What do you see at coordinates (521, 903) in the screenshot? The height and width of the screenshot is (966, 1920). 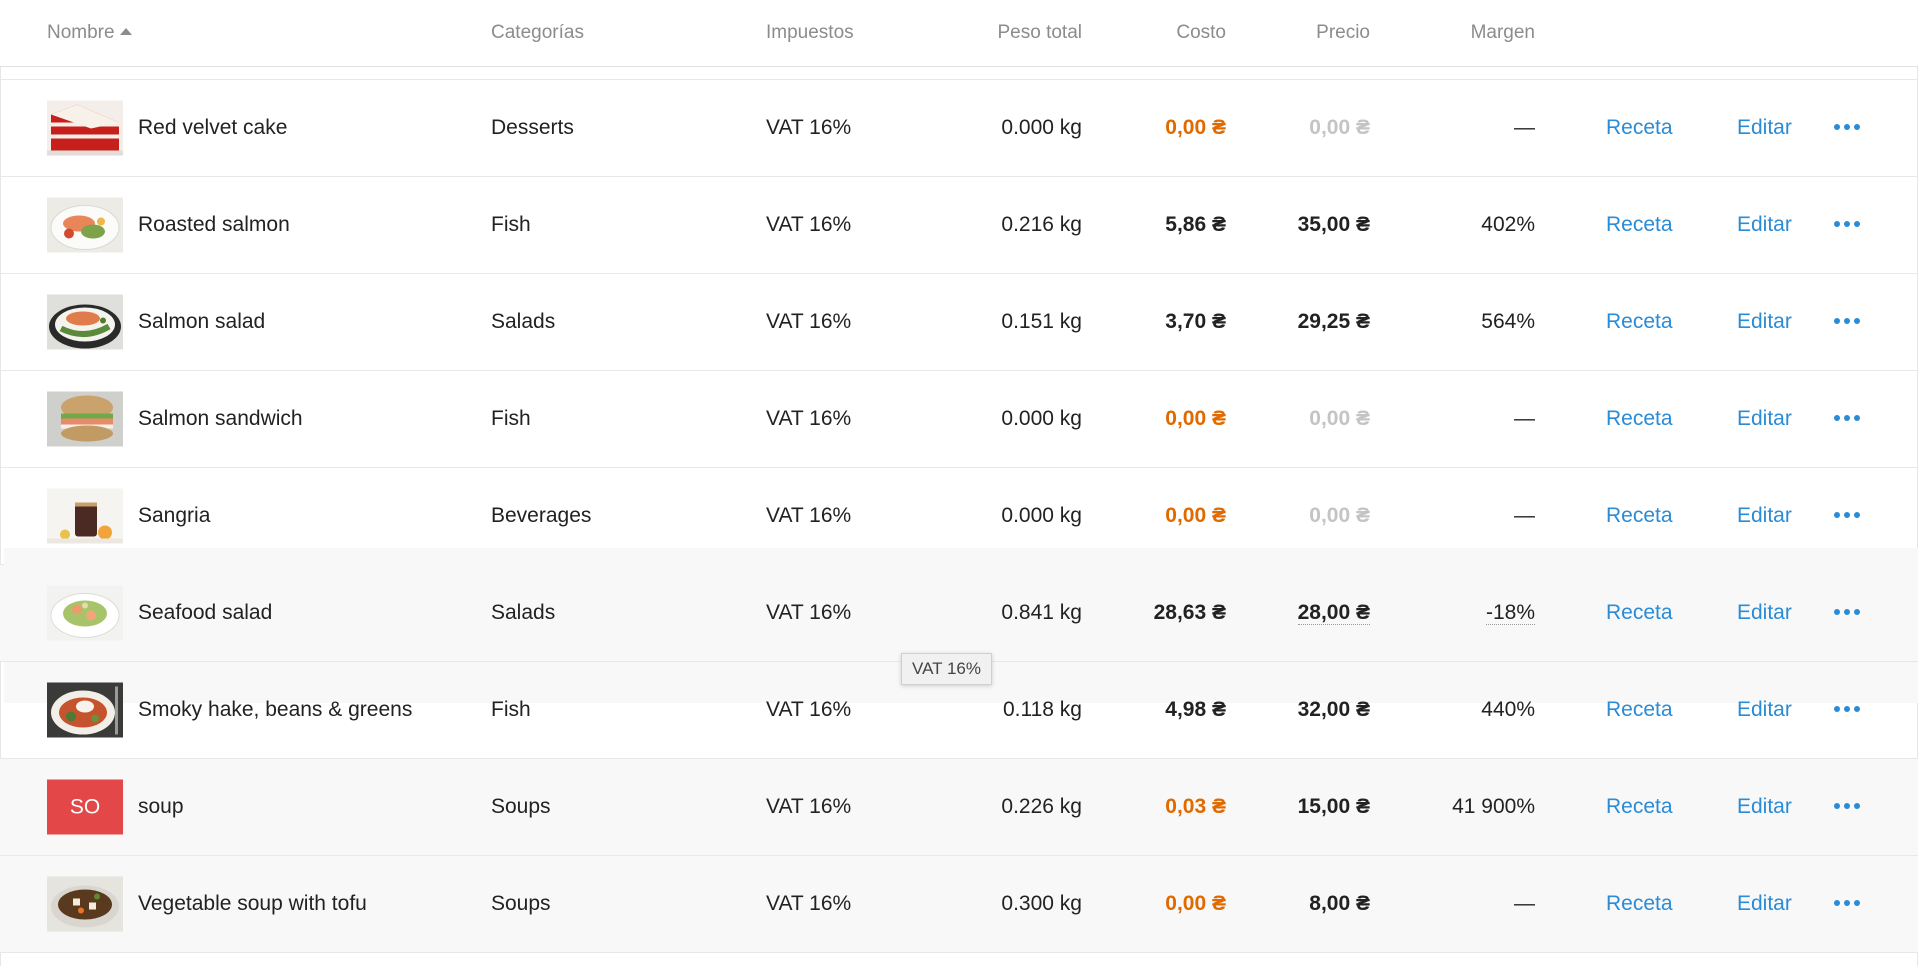 I see `product-category: Soups` at bounding box center [521, 903].